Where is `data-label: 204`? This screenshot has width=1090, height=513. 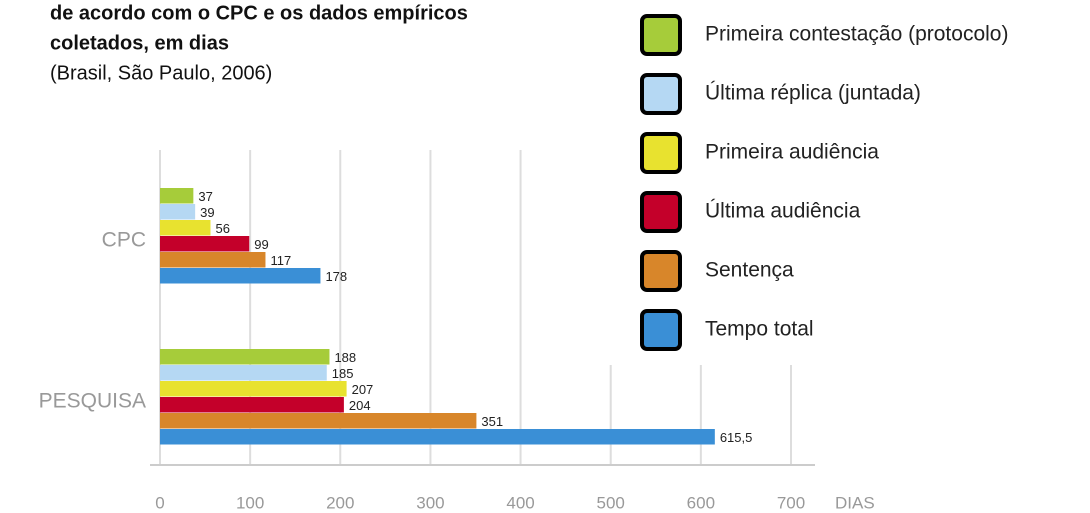
data-label: 204 is located at coordinates (360, 405).